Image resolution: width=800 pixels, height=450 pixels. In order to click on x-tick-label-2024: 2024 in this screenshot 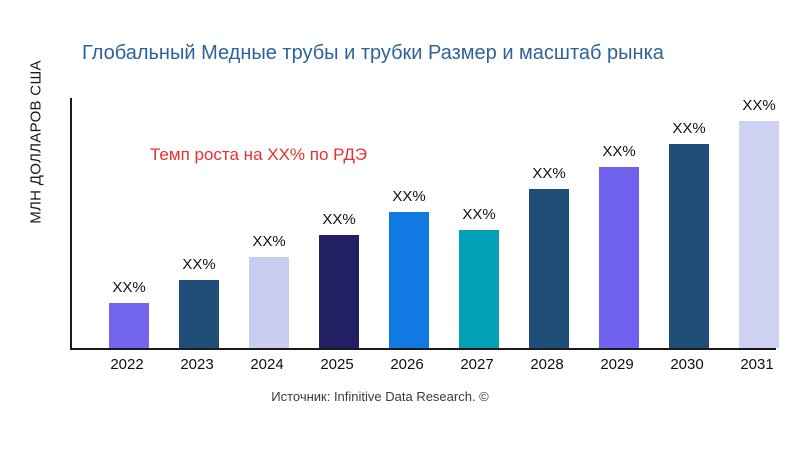, I will do `click(267, 364)`.